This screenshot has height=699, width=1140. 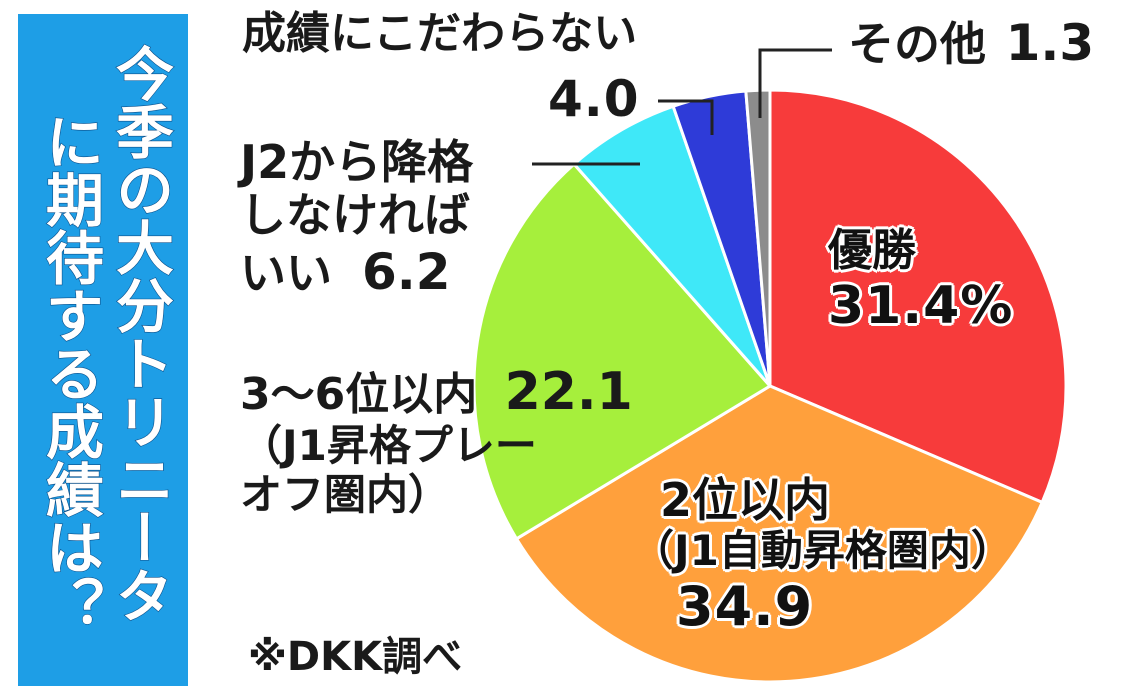 What do you see at coordinates (406, 271) in the screenshot?
I see `label-avoid-value: 6.2` at bounding box center [406, 271].